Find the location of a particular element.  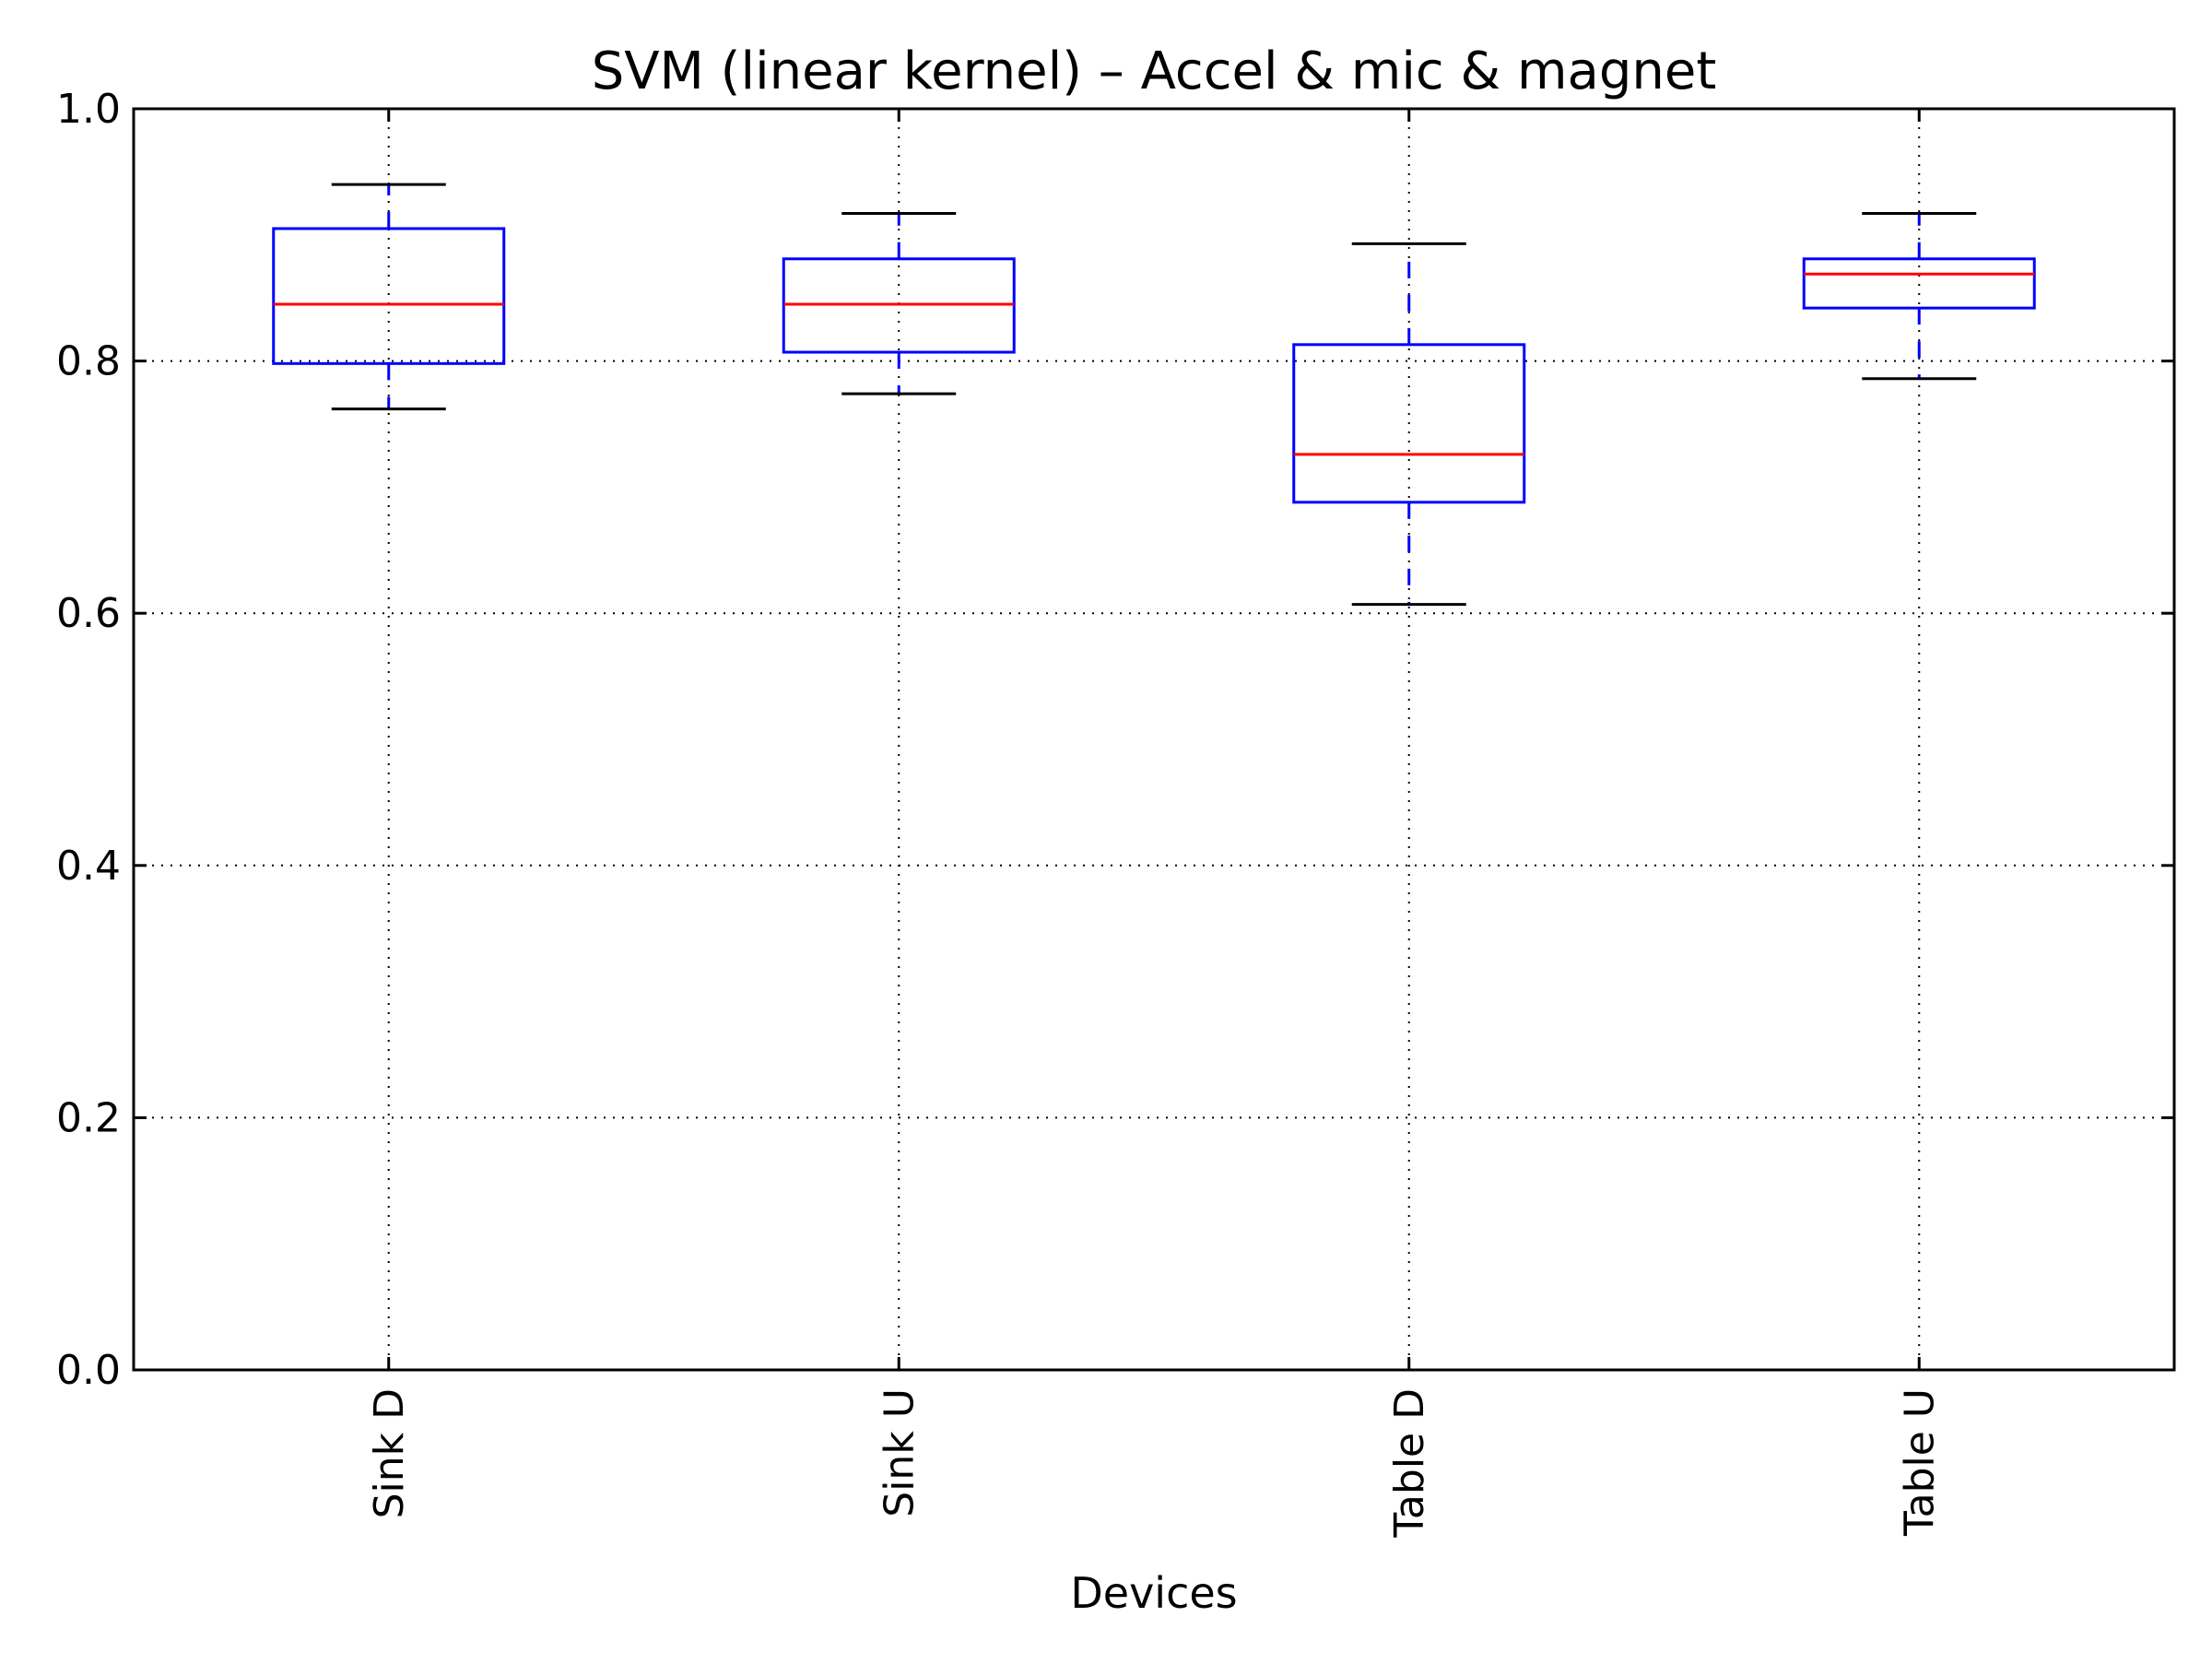

x-tick-label: Sink U is located at coordinates (899, 1452).